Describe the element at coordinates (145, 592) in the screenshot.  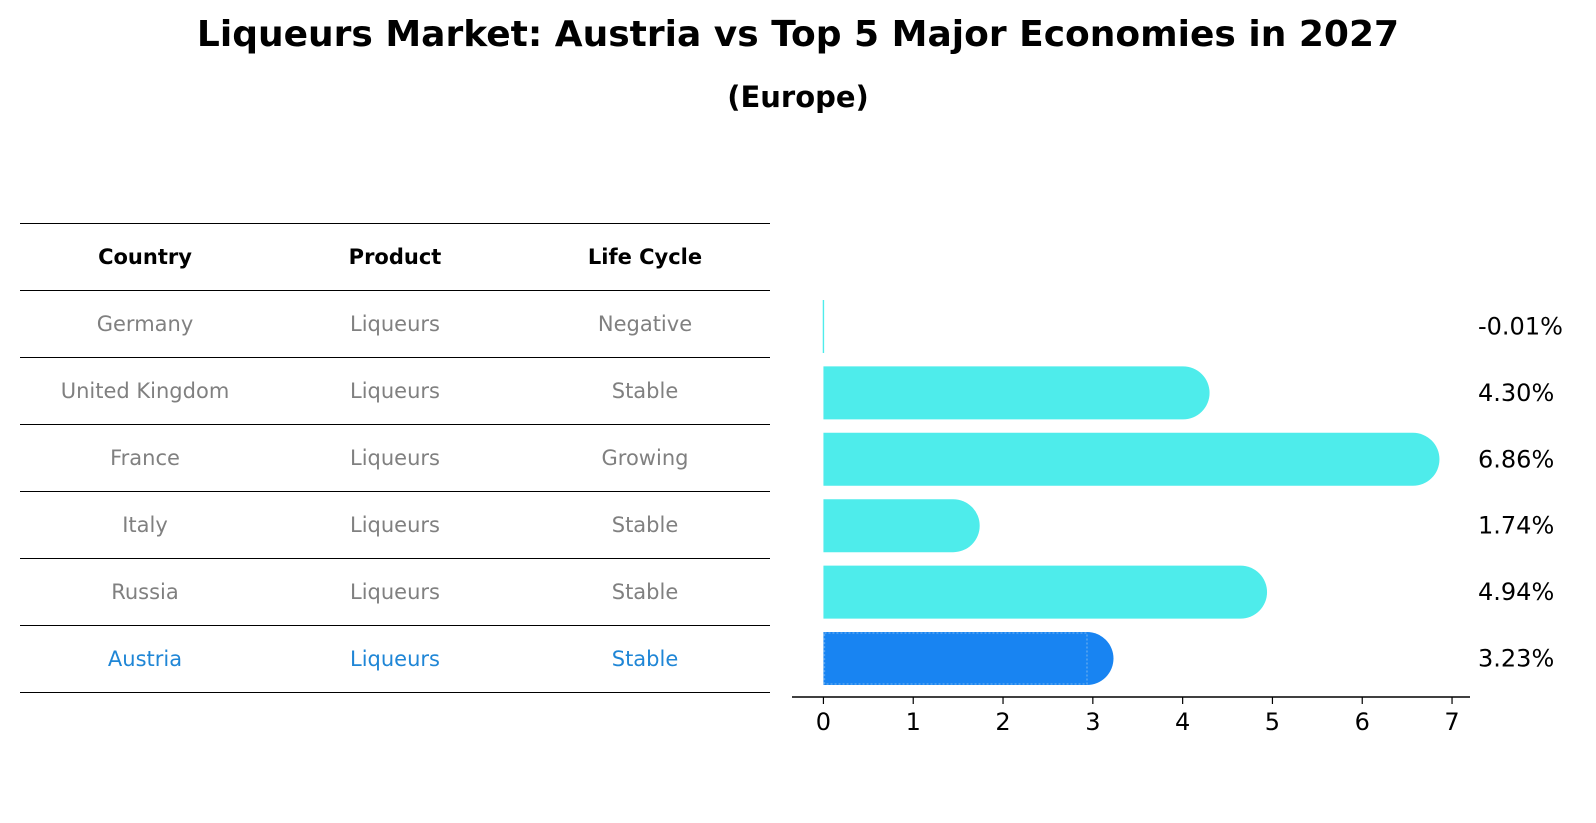
I see `cell-country: Russia` at that location.